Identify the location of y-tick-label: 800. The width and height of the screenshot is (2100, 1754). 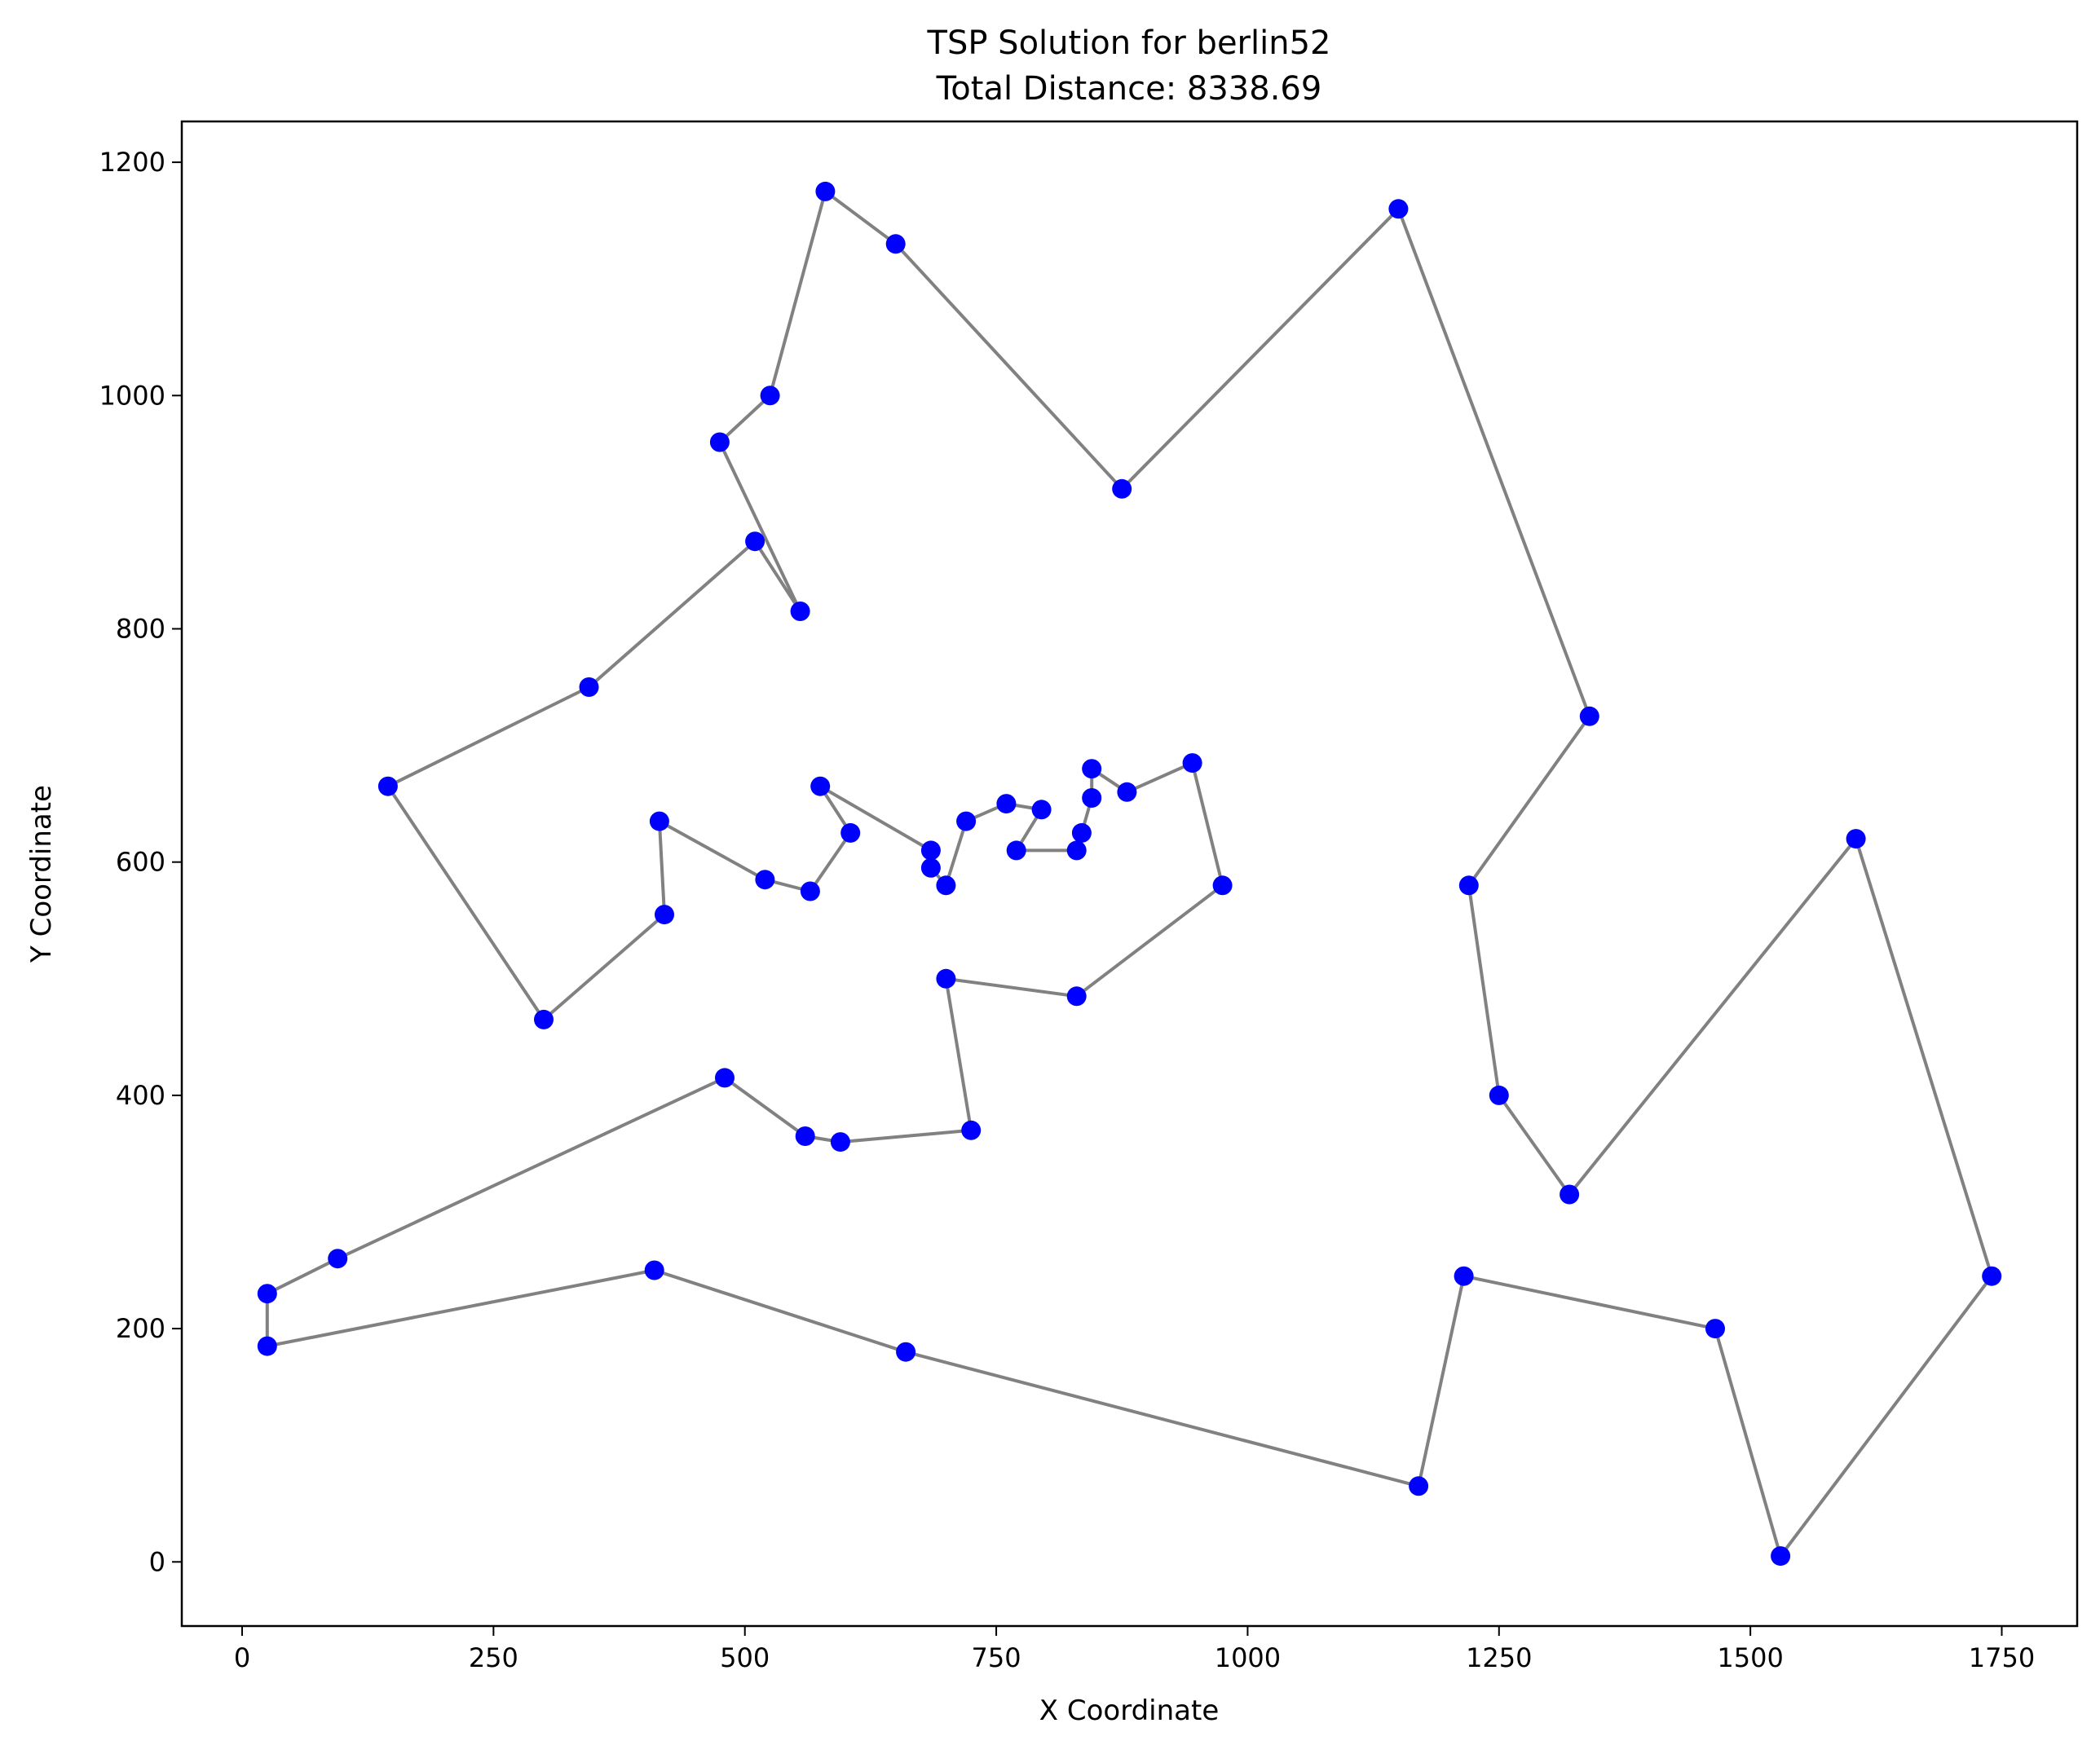
(140, 628).